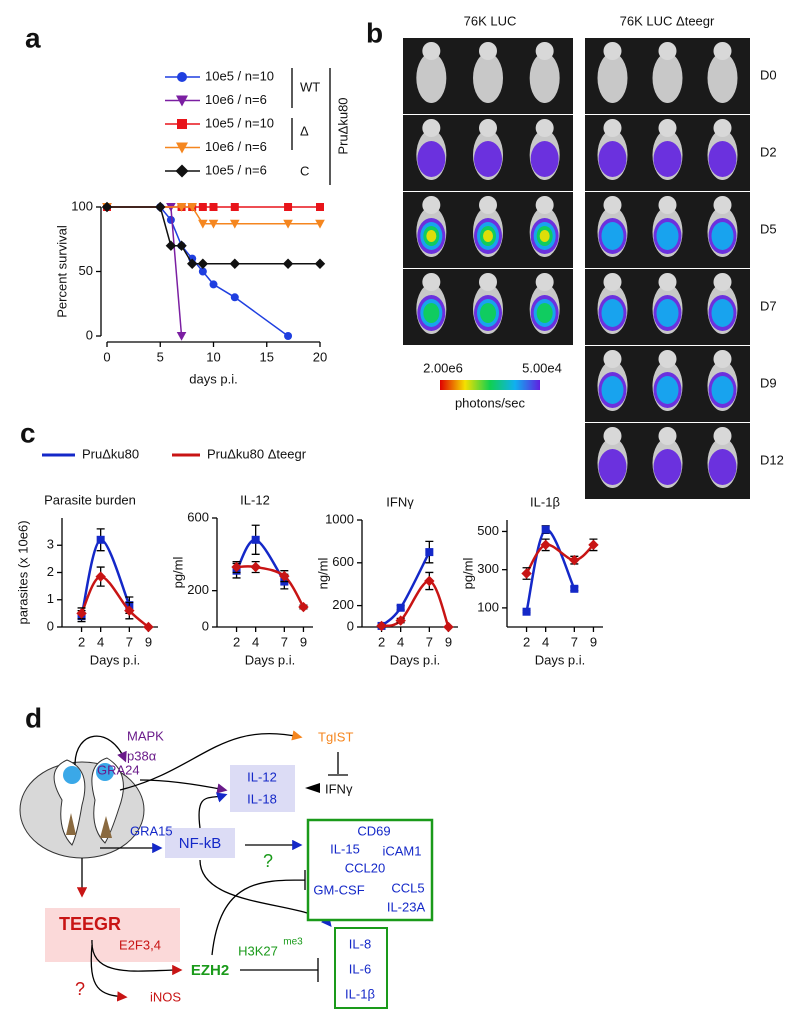  I want to click on panel-letter: d, so click(33, 717).